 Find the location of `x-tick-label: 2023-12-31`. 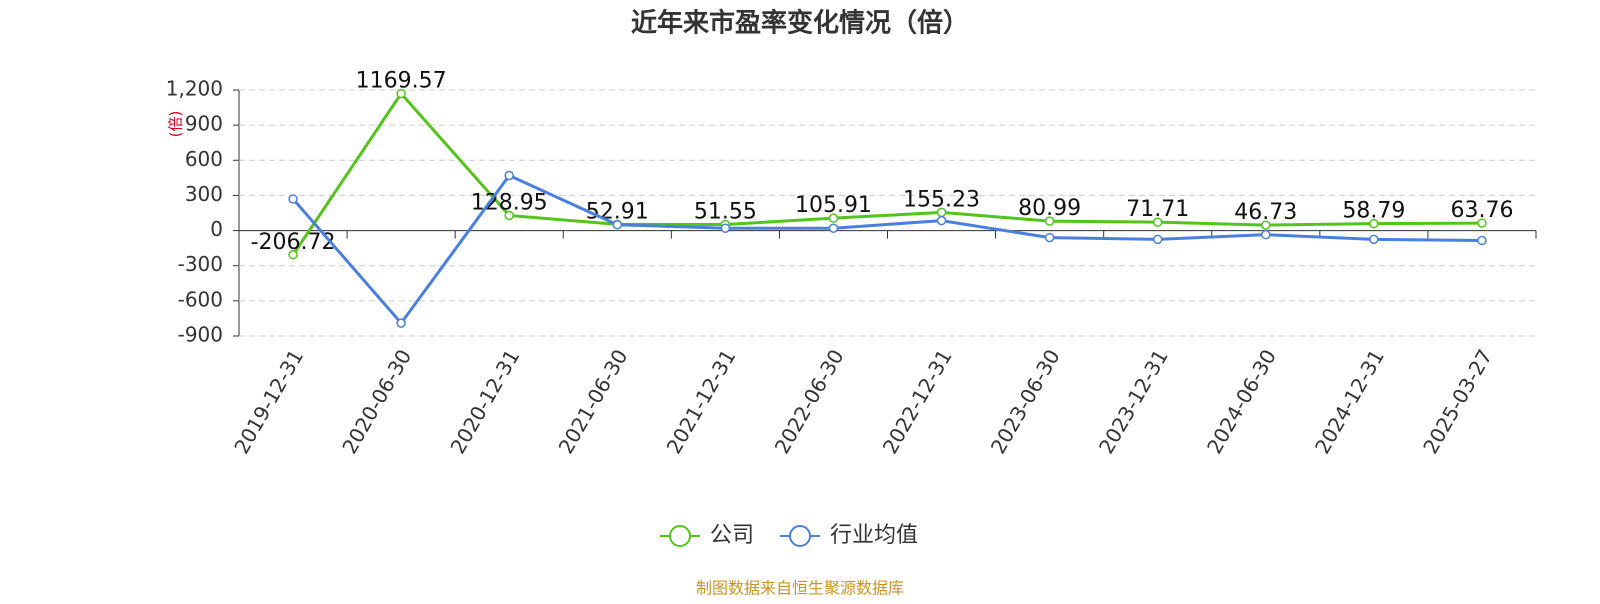

x-tick-label: 2023-12-31 is located at coordinates (1133, 401).